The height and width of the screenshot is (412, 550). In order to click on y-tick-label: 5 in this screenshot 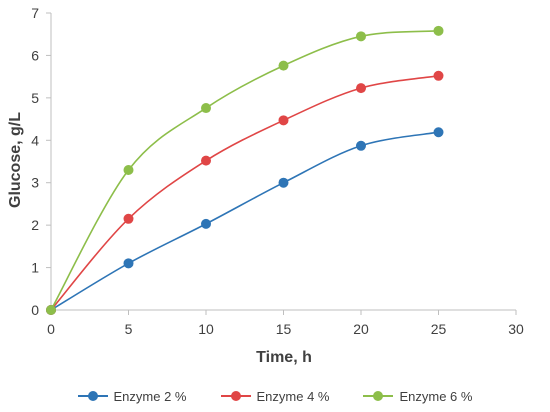, I will do `click(35, 98)`.